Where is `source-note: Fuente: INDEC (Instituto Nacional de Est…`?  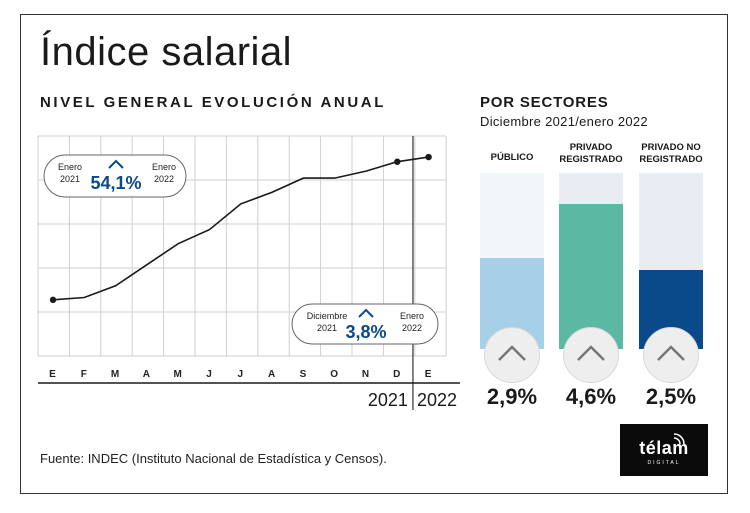 source-note: Fuente: INDEC (Instituto Nacional de Est… is located at coordinates (213, 458).